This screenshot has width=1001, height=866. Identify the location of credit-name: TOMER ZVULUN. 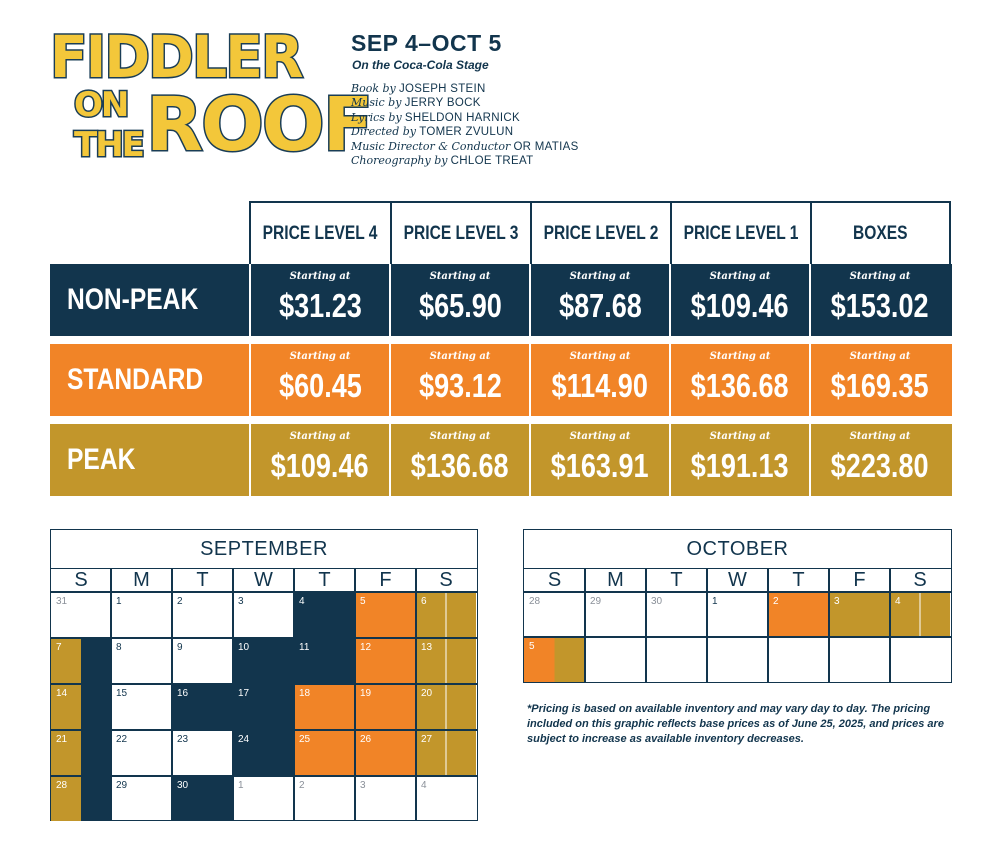
(466, 132).